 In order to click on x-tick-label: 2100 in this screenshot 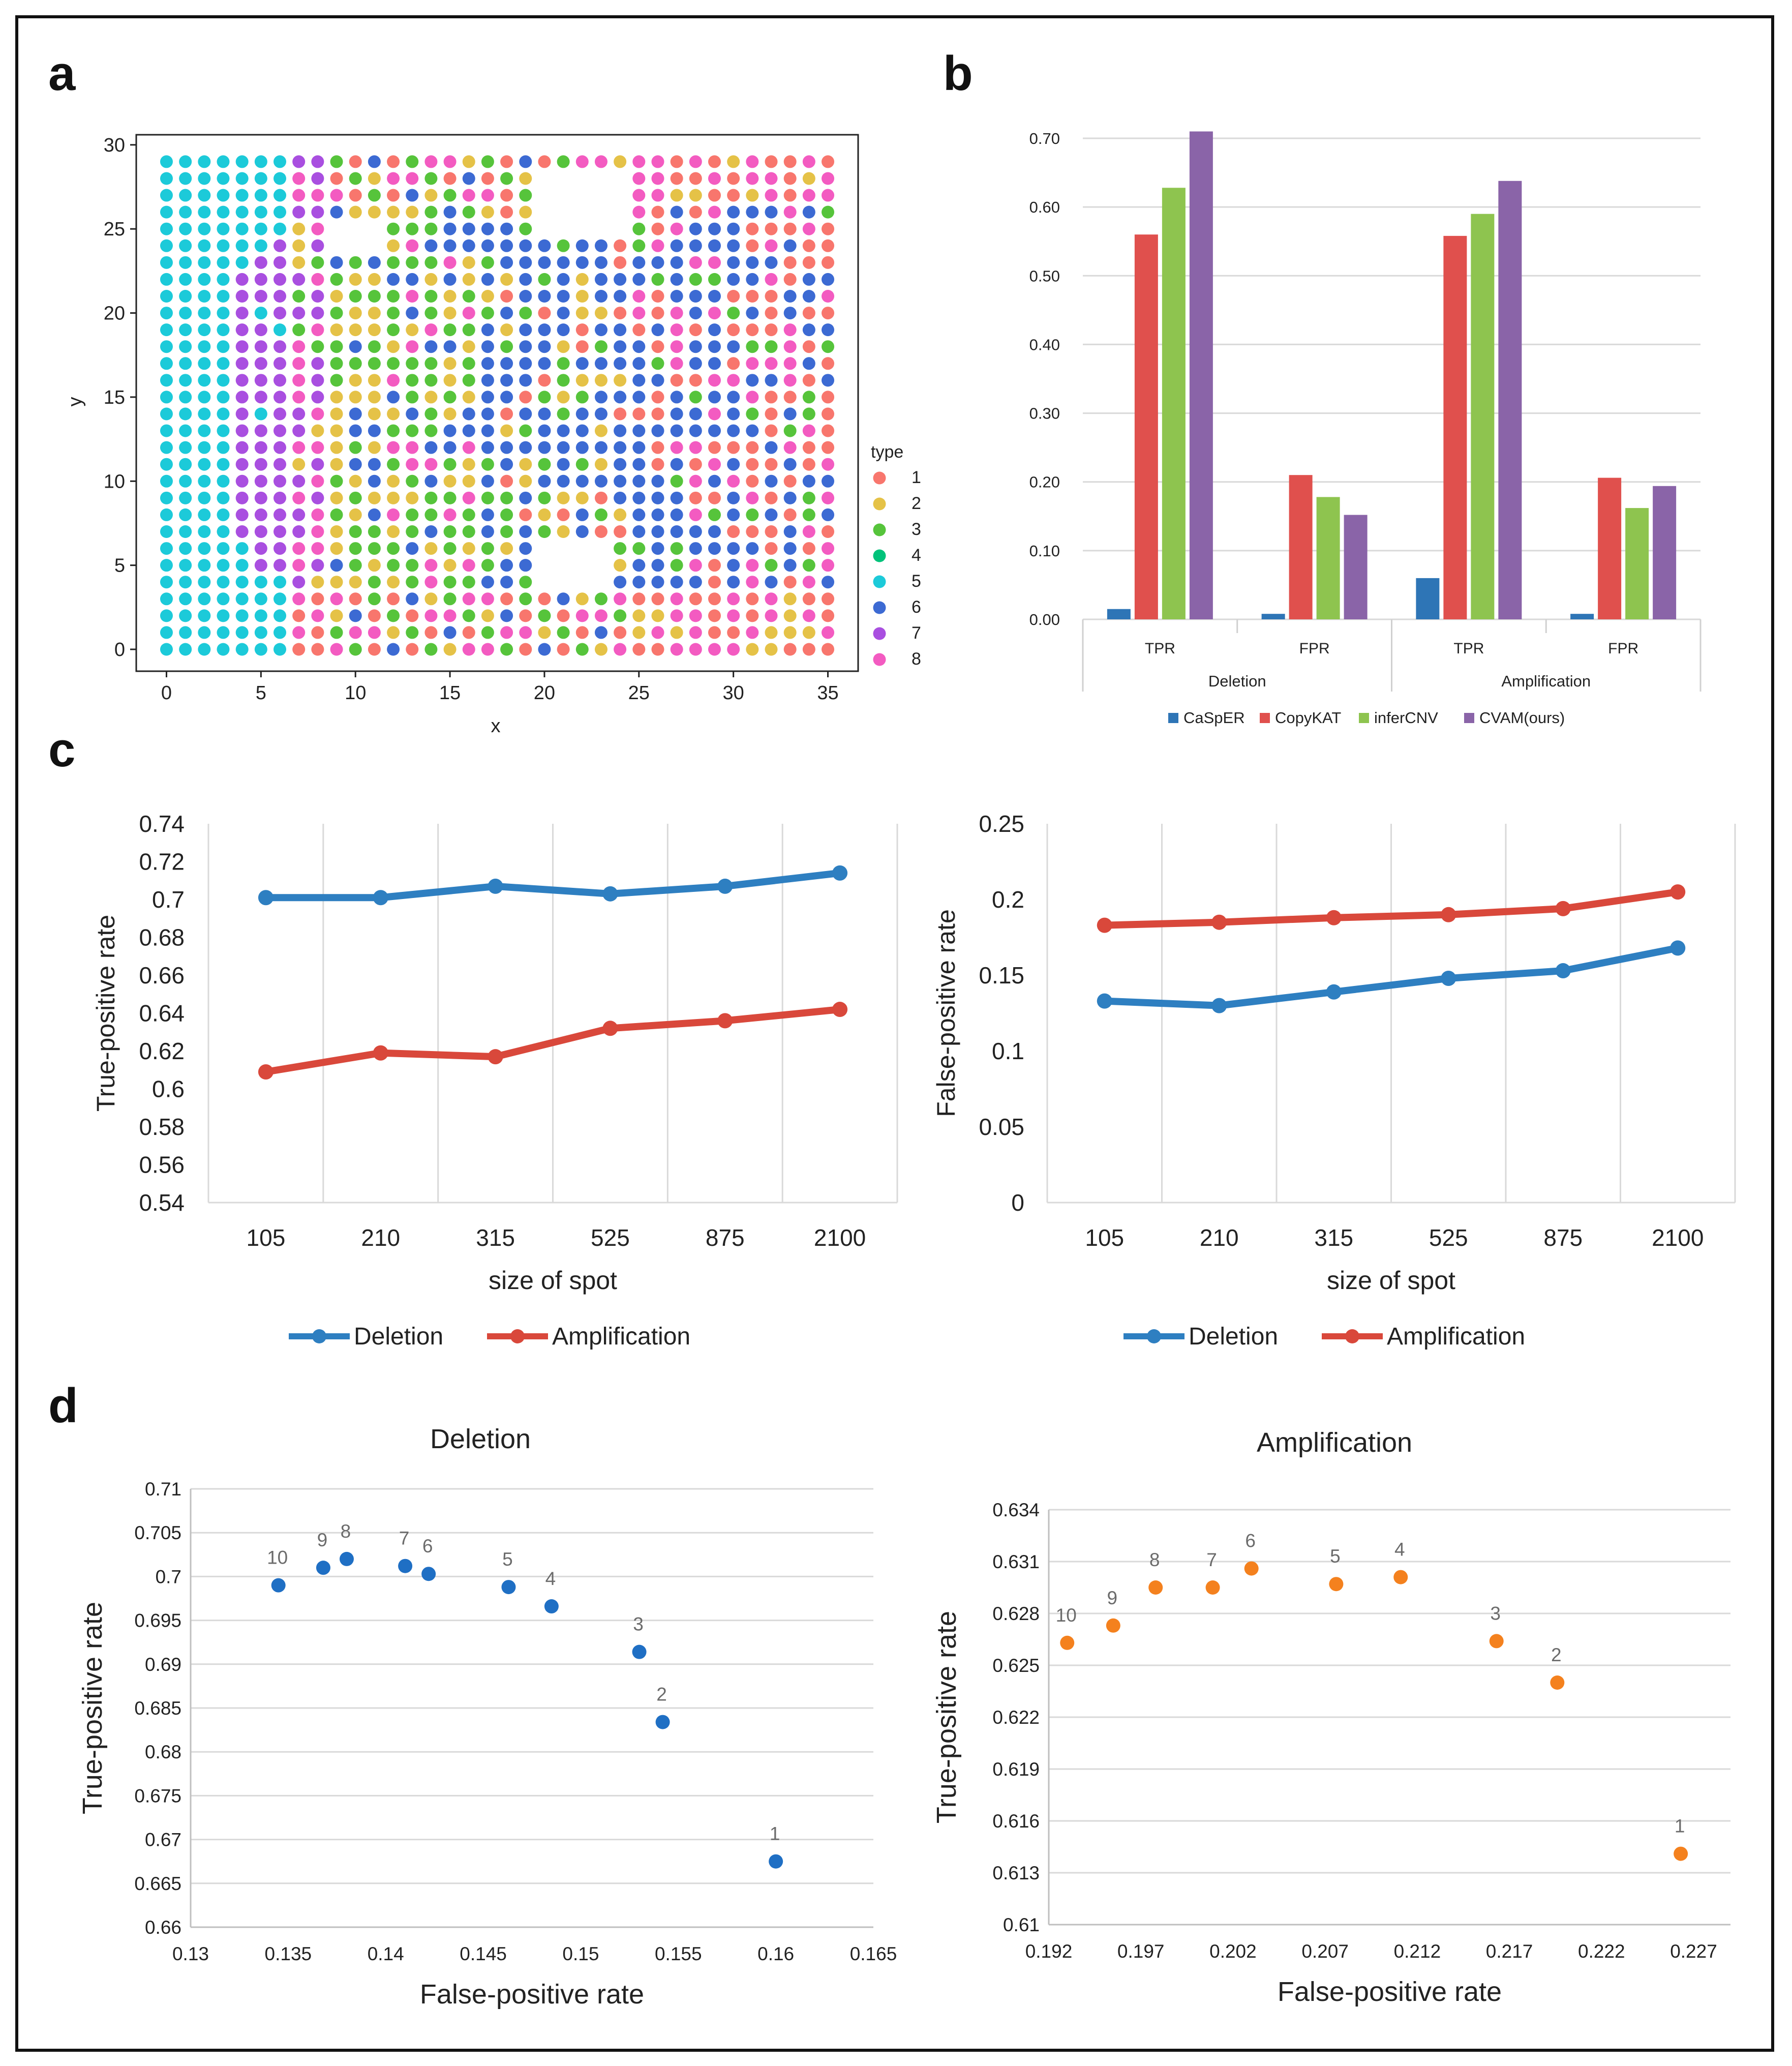, I will do `click(1678, 1237)`.